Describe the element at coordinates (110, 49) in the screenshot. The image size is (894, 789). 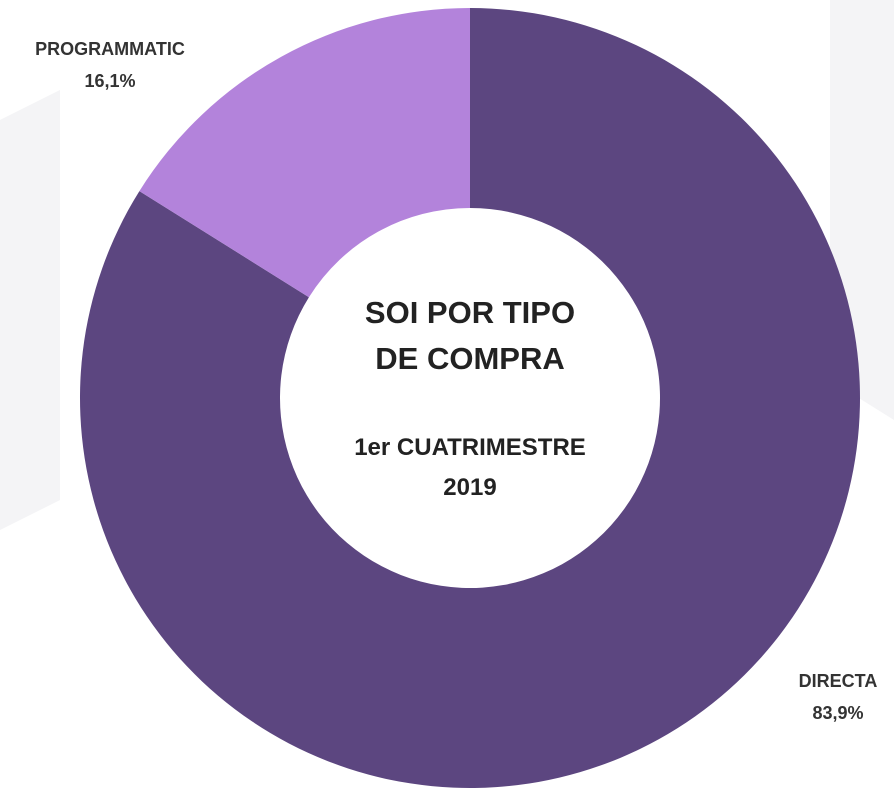
I see `category-label: PROGRAMMATIC` at that location.